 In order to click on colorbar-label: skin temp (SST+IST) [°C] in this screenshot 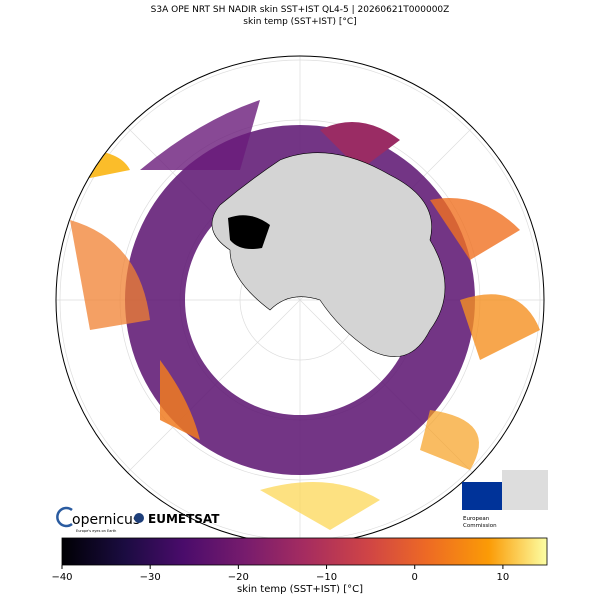, I will do `click(300, 589)`.